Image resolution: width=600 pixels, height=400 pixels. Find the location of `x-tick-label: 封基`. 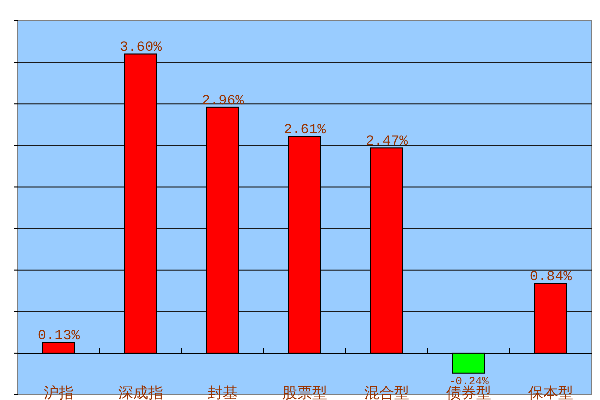

x-tick-label: 封基 is located at coordinates (223, 392).